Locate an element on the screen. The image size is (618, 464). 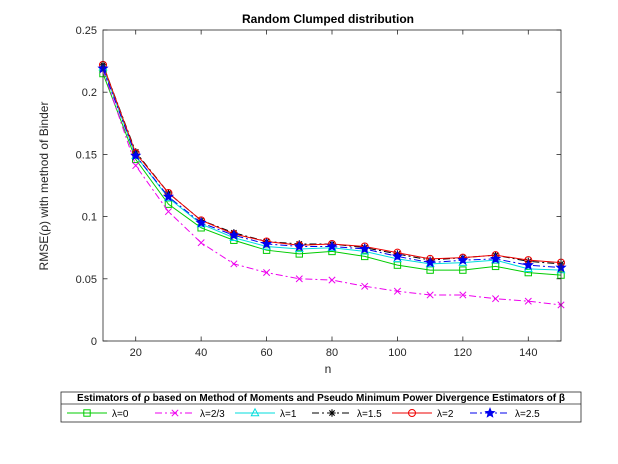
legend-entry-2: λ=1 is located at coordinates (266, 413).